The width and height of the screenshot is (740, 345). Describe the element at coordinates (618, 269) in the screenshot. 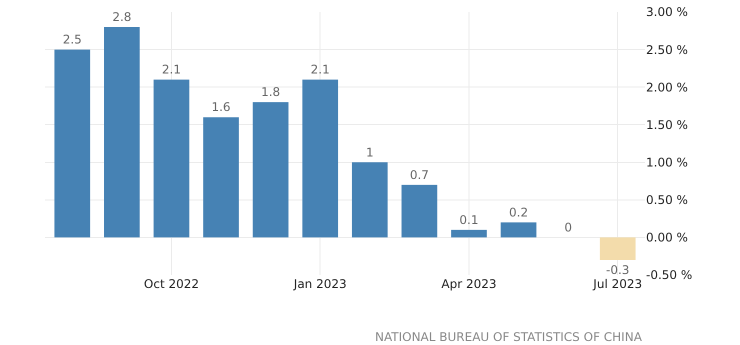

I see `data-label: -0.3` at that location.